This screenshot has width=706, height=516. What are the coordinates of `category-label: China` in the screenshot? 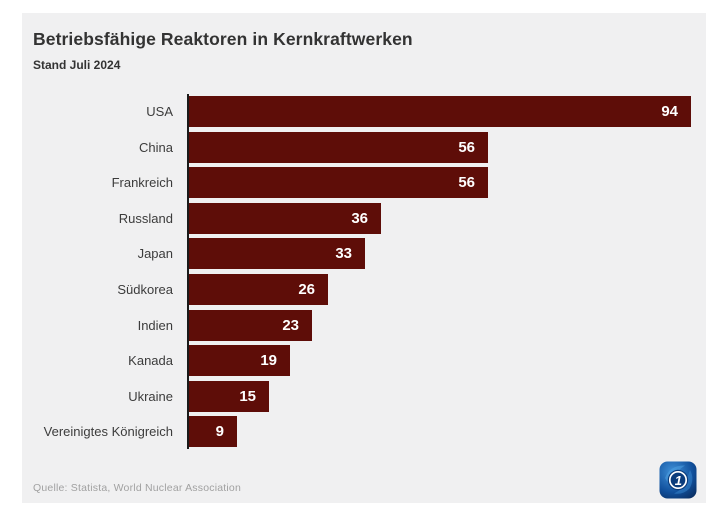 It's located at (156, 147).